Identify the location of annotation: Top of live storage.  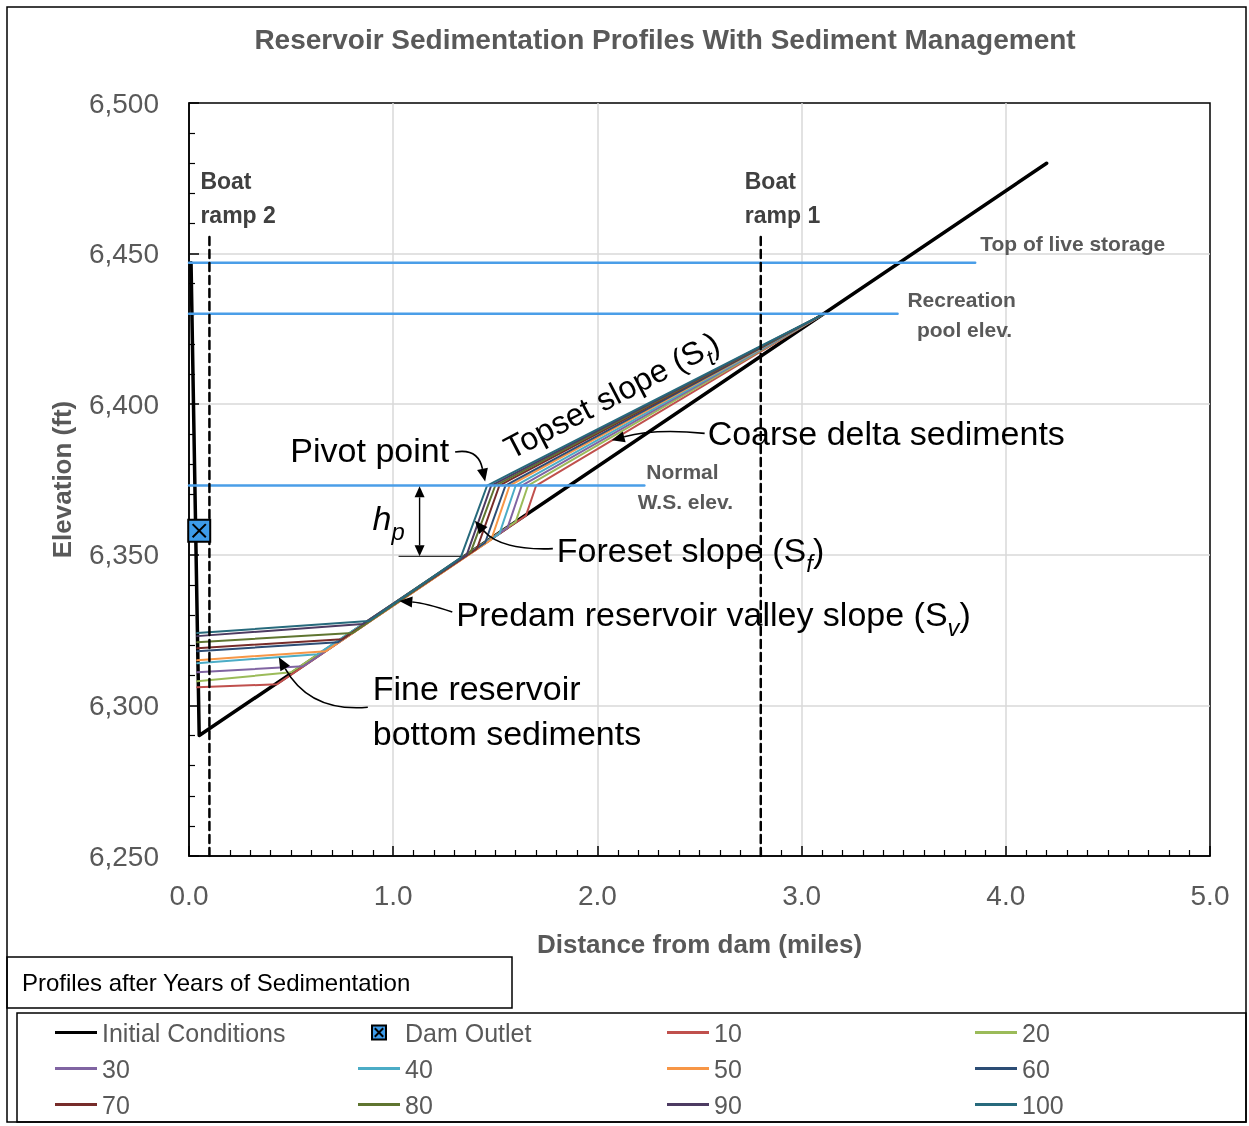
(1073, 243).